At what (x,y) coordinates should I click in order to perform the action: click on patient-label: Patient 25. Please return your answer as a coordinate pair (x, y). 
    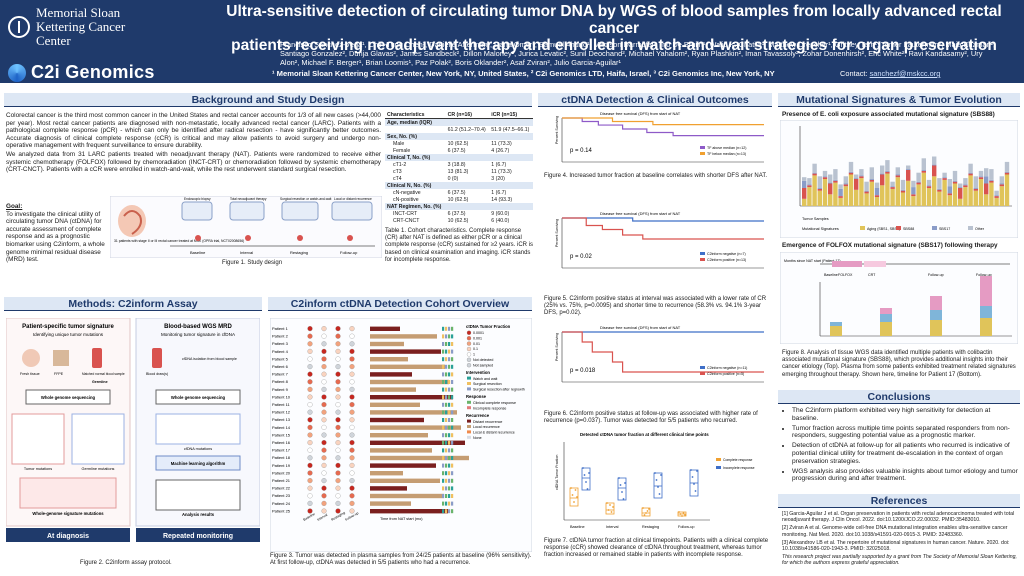
    Looking at the image, I should click on (281, 510).